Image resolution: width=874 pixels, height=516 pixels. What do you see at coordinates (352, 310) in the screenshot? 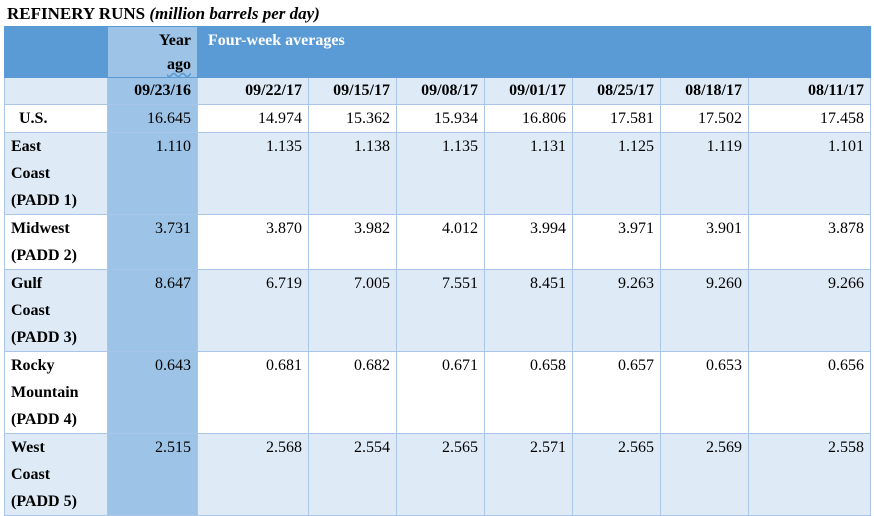
I see `value-cell: 7.005` at bounding box center [352, 310].